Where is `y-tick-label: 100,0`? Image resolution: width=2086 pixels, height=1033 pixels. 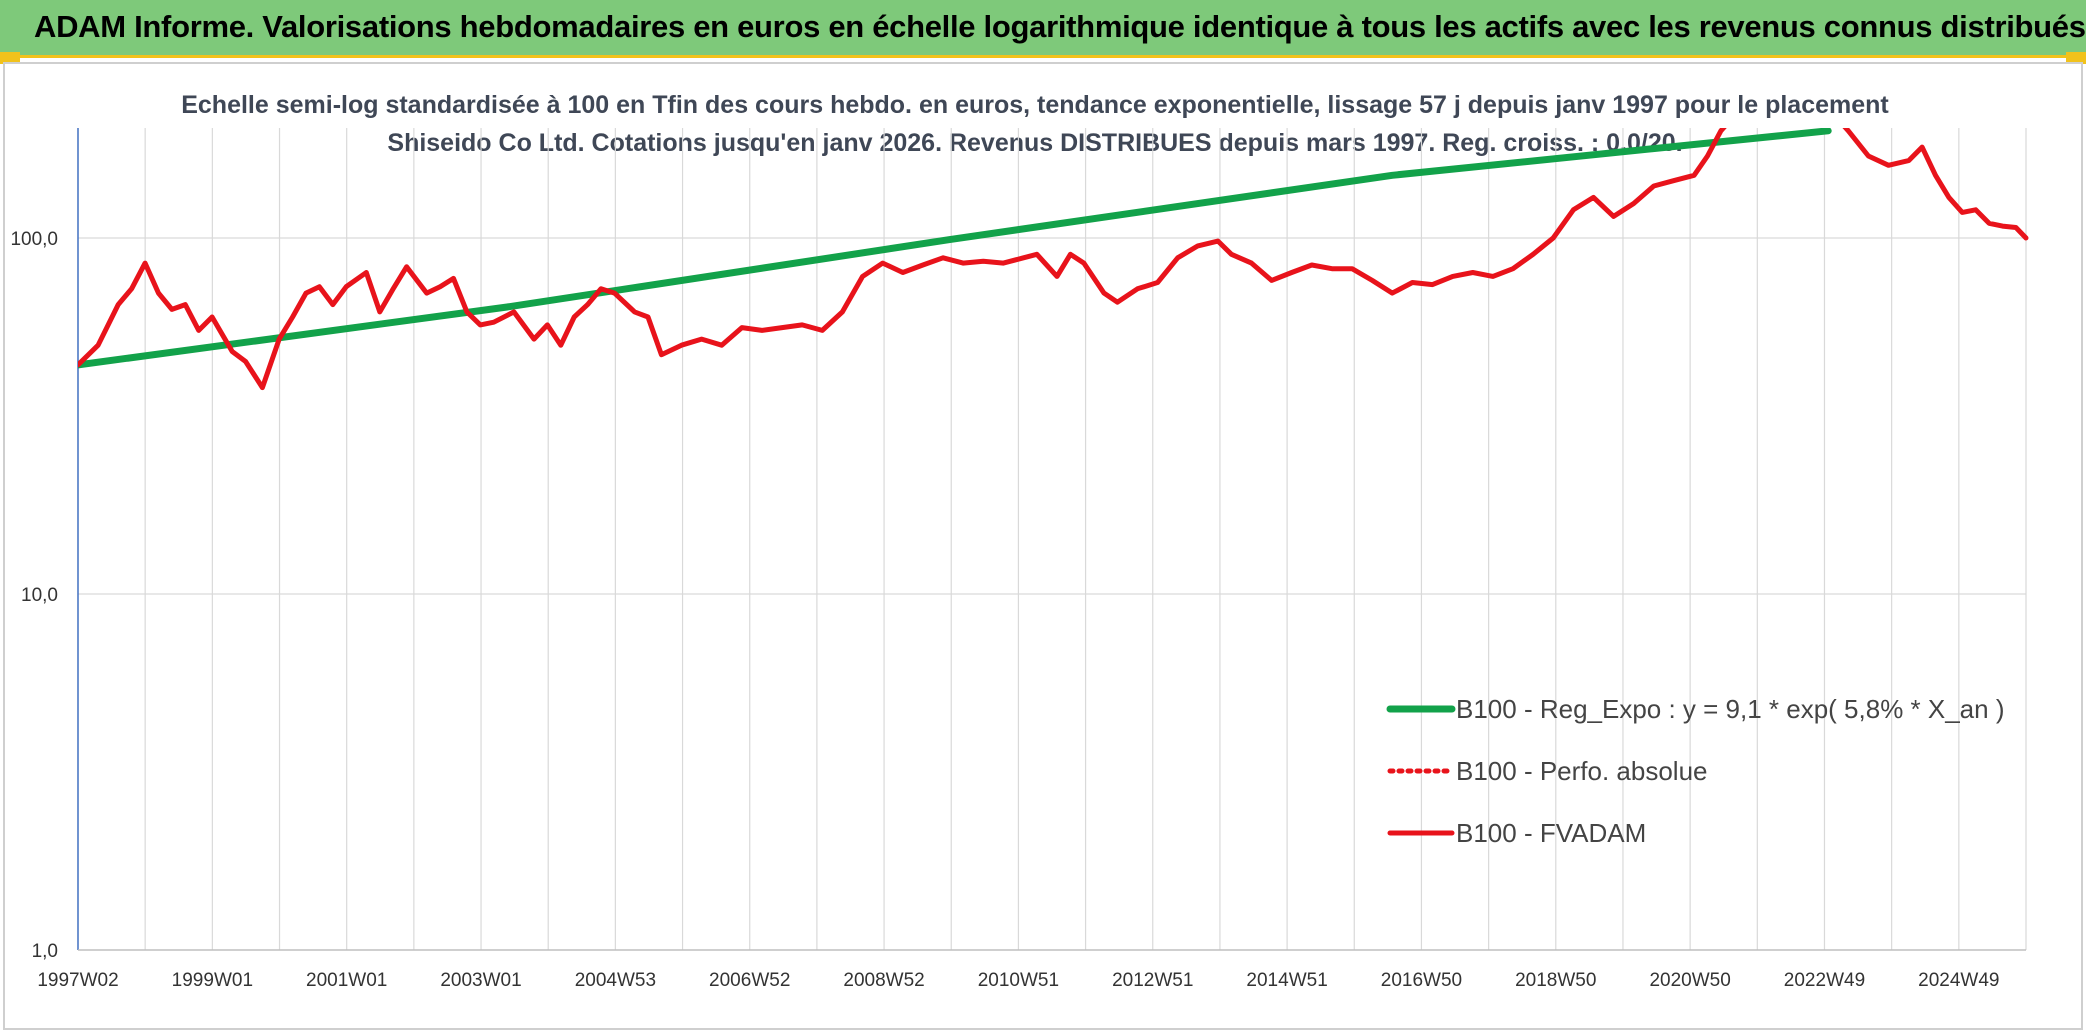 y-tick-label: 100,0 is located at coordinates (34, 239).